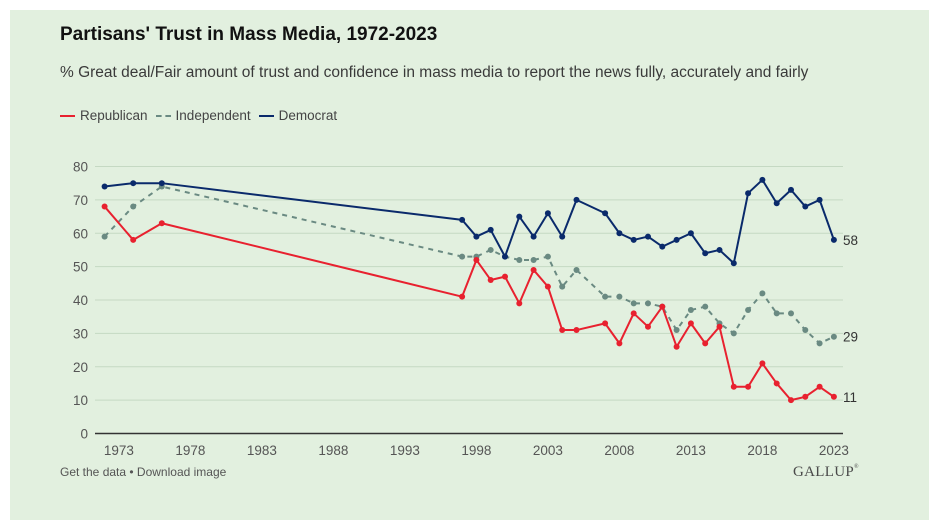 Image resolution: width=937 pixels, height=527 pixels. I want to click on point-independent-1974, so click(133, 206).